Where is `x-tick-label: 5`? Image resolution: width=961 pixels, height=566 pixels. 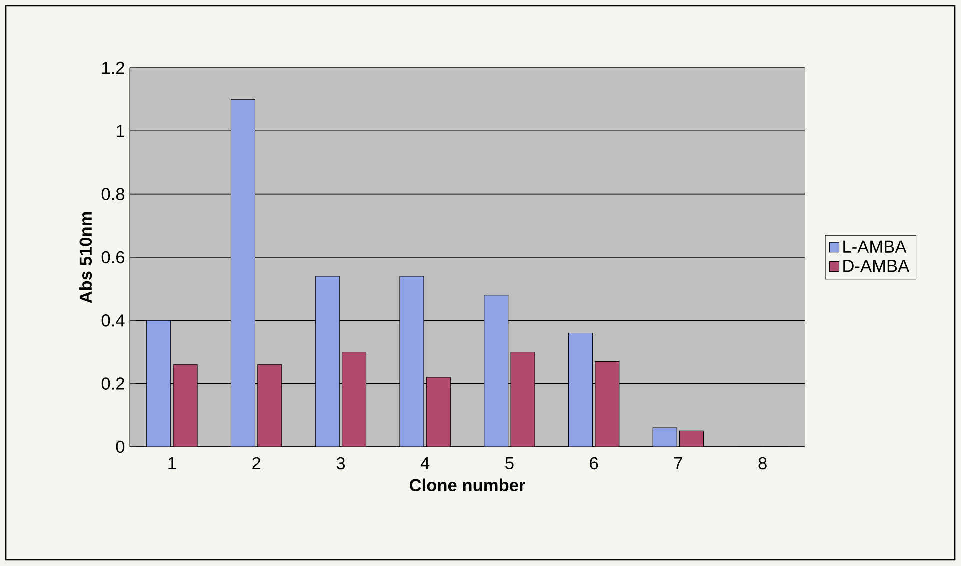 x-tick-label: 5 is located at coordinates (510, 463).